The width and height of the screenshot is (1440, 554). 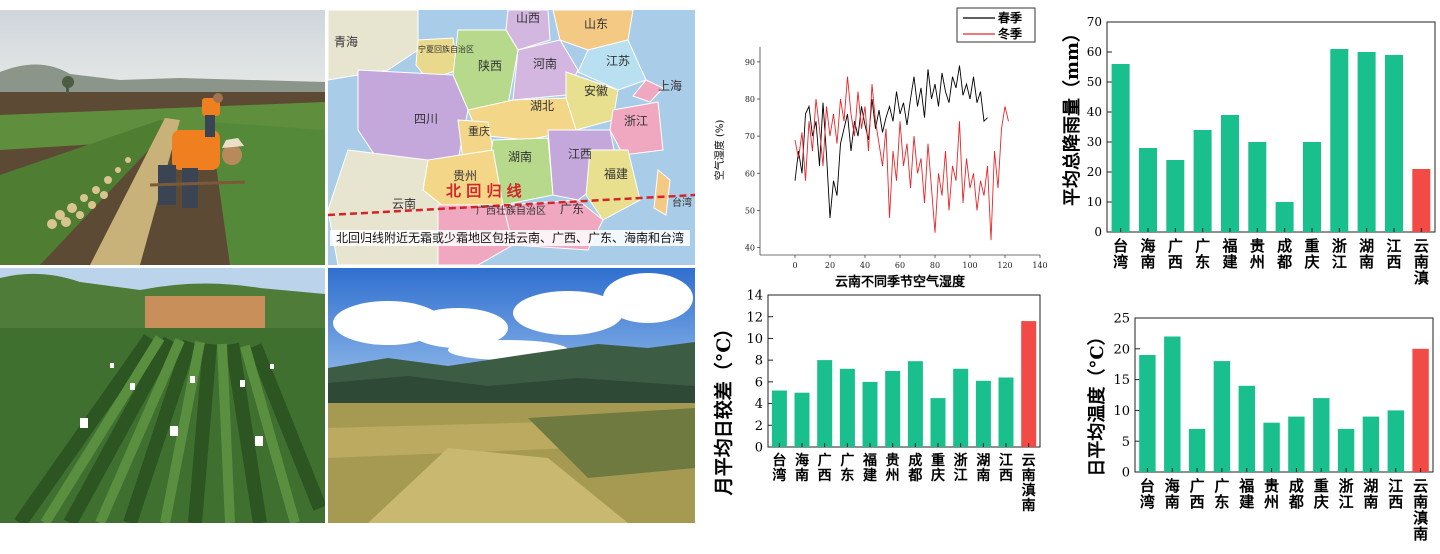 I want to click on temp-ytick-label: 15, so click(x=1121, y=380).